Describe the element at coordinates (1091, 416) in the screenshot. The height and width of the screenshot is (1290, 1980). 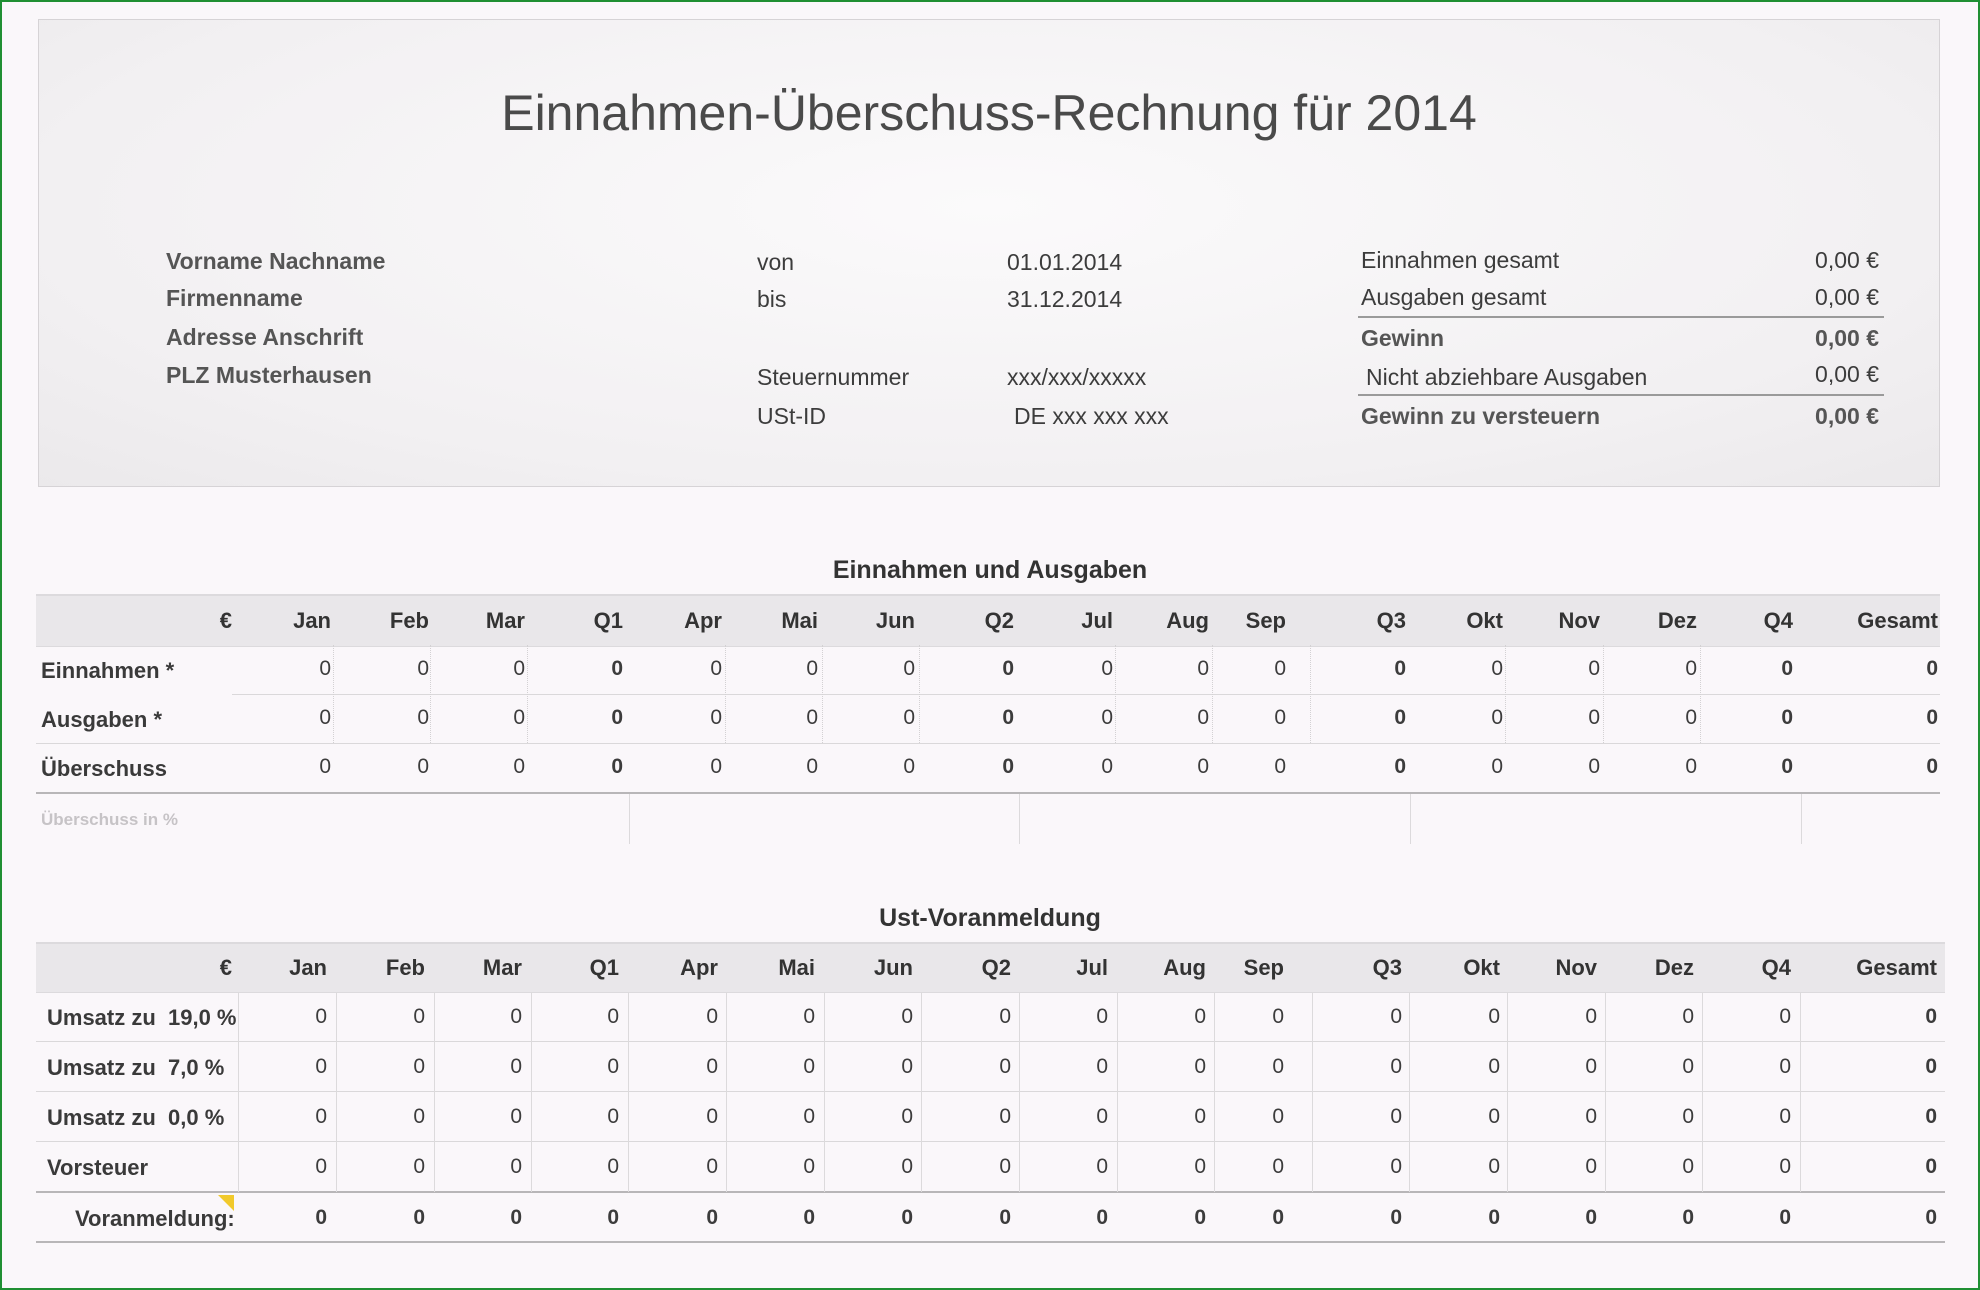
I see `vat-id-value: DE xxx xxx xxx` at that location.